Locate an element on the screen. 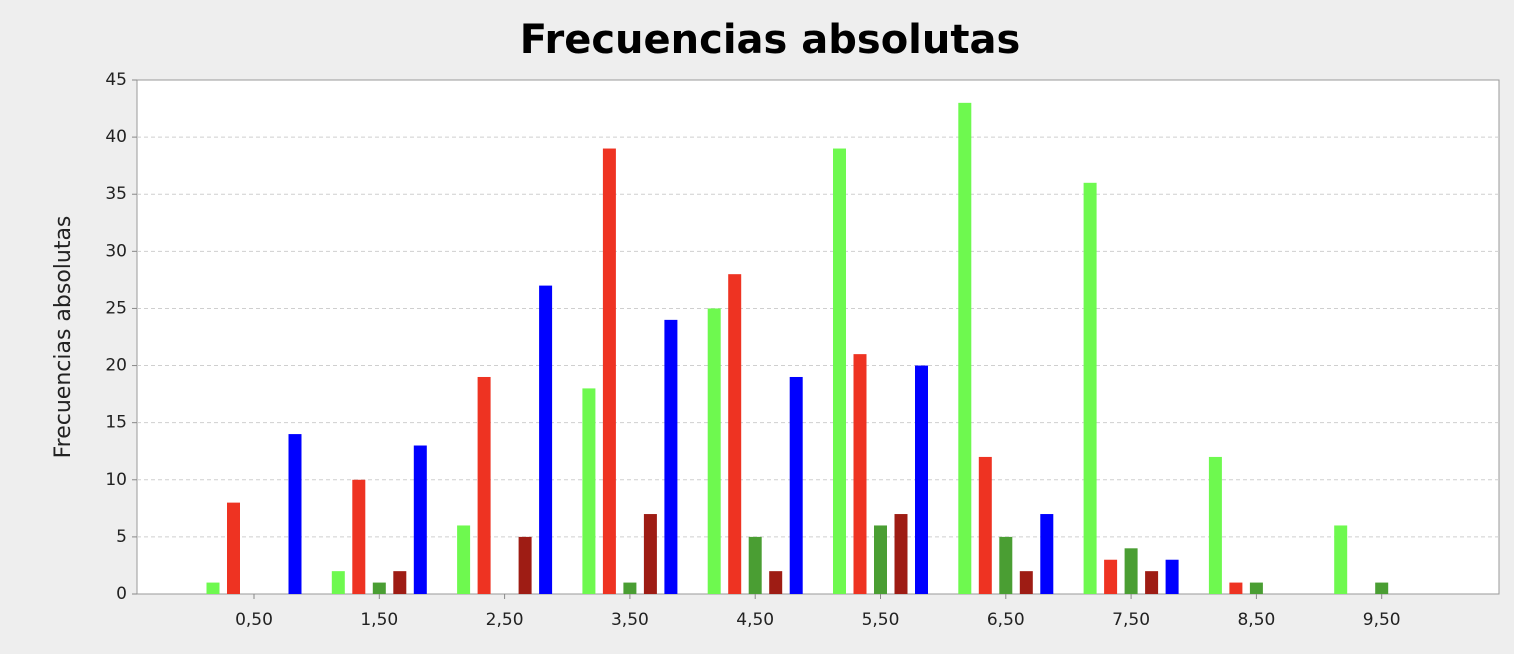 The image size is (1514, 654). x-tick-label: 0,50 is located at coordinates (254, 620).